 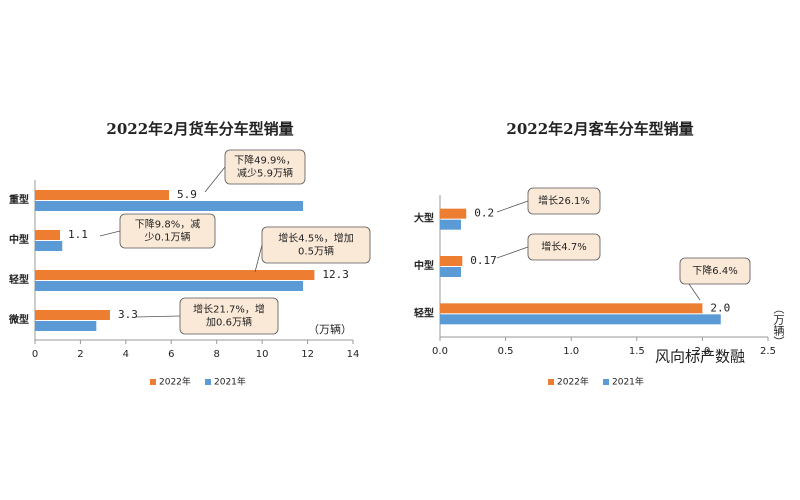 I want to click on data-label: 12.3, so click(x=335, y=274).